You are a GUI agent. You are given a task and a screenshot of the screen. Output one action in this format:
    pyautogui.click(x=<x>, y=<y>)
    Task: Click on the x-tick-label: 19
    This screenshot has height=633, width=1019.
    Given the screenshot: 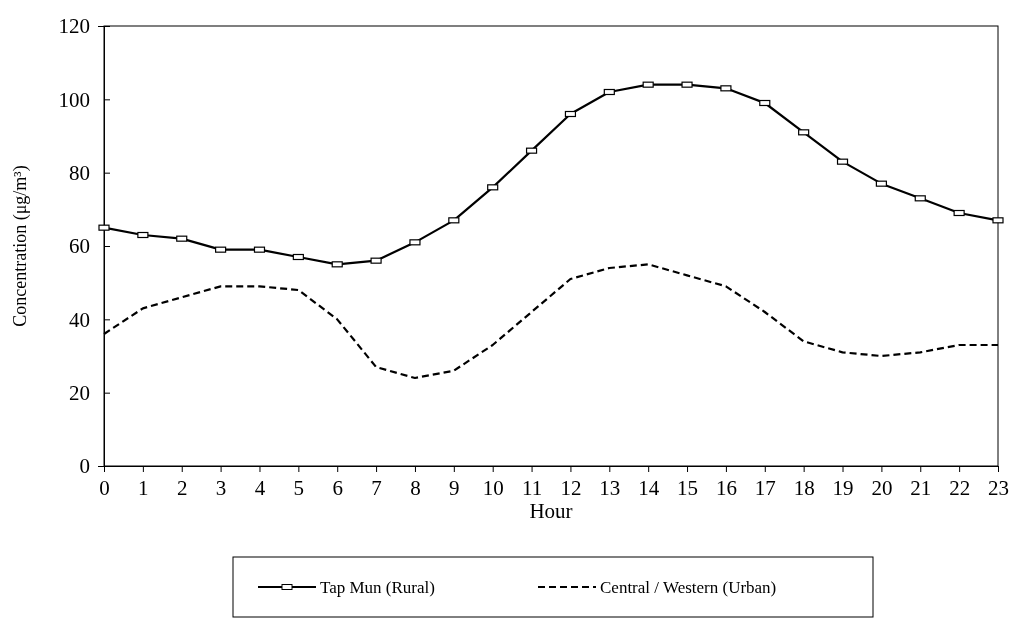 What is the action you would take?
    pyautogui.click(x=843, y=487)
    